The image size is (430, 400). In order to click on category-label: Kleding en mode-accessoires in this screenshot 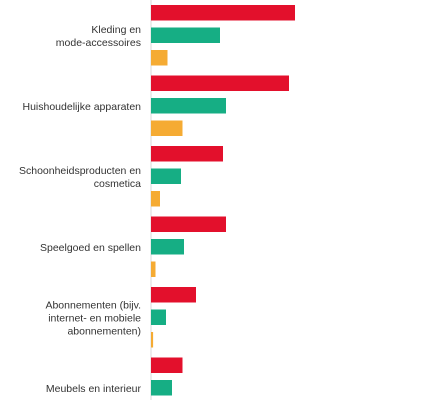, I will do `click(98, 36)`.